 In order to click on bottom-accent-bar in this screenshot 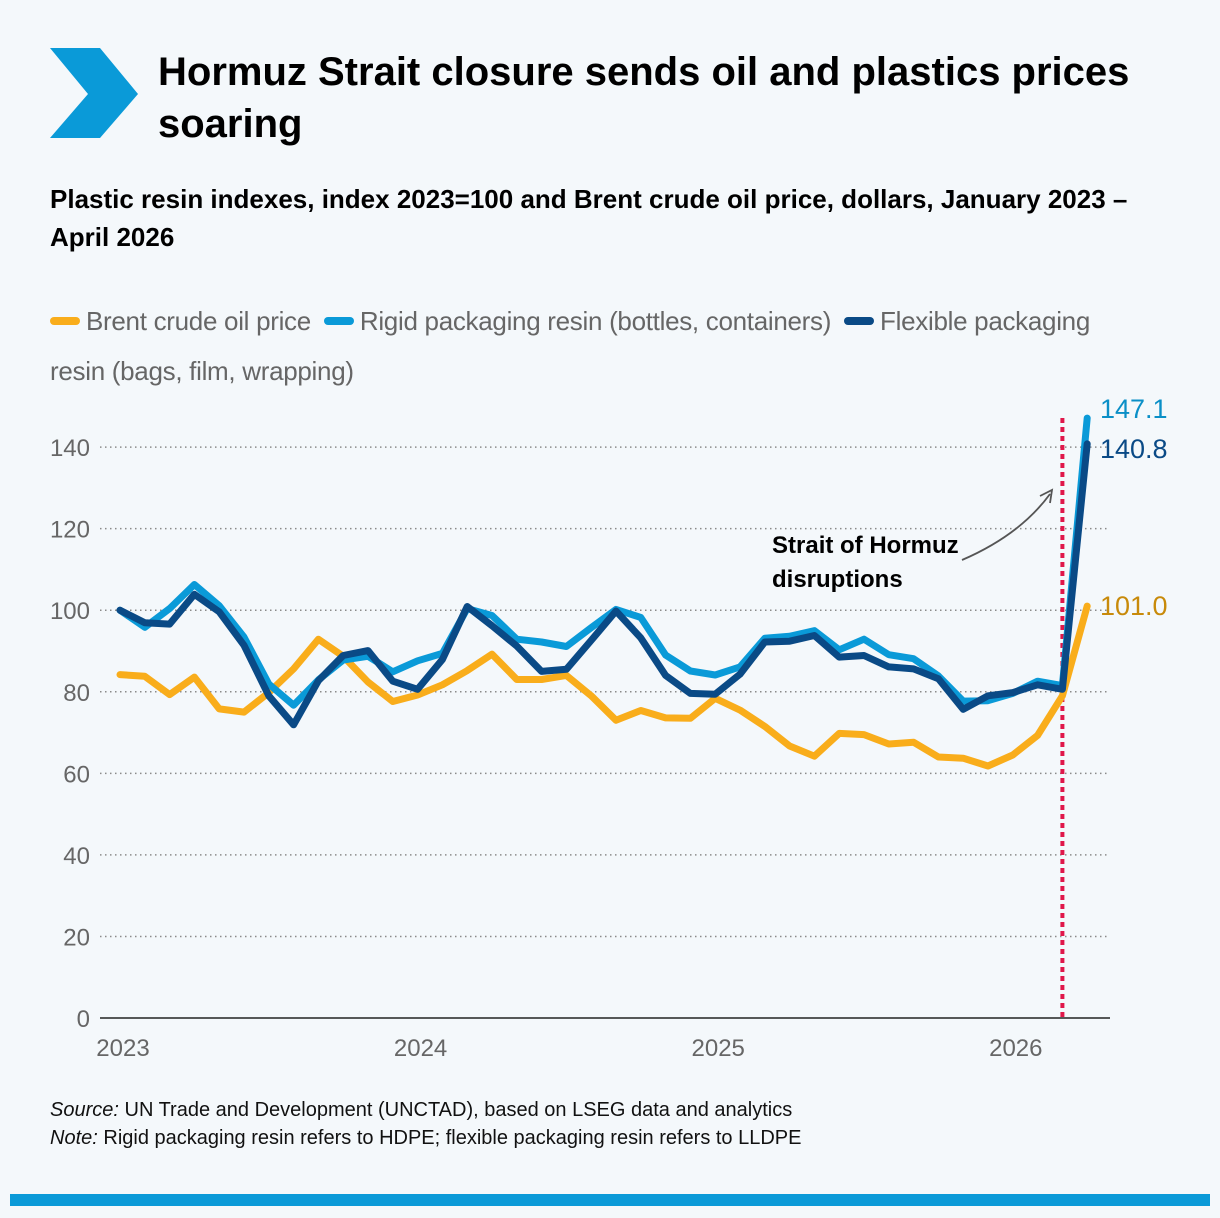, I will do `click(610, 1200)`.